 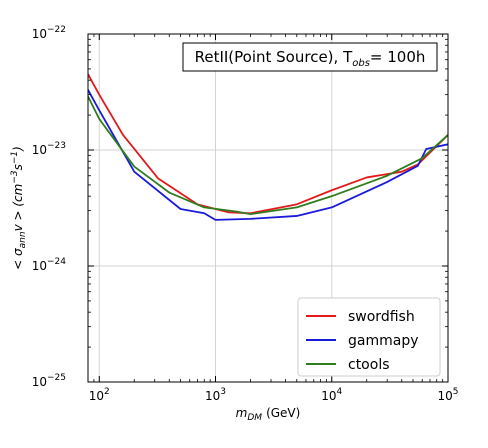 I want to click on chart-title-main: RetII(Point Source), T, so click(x=274, y=57).